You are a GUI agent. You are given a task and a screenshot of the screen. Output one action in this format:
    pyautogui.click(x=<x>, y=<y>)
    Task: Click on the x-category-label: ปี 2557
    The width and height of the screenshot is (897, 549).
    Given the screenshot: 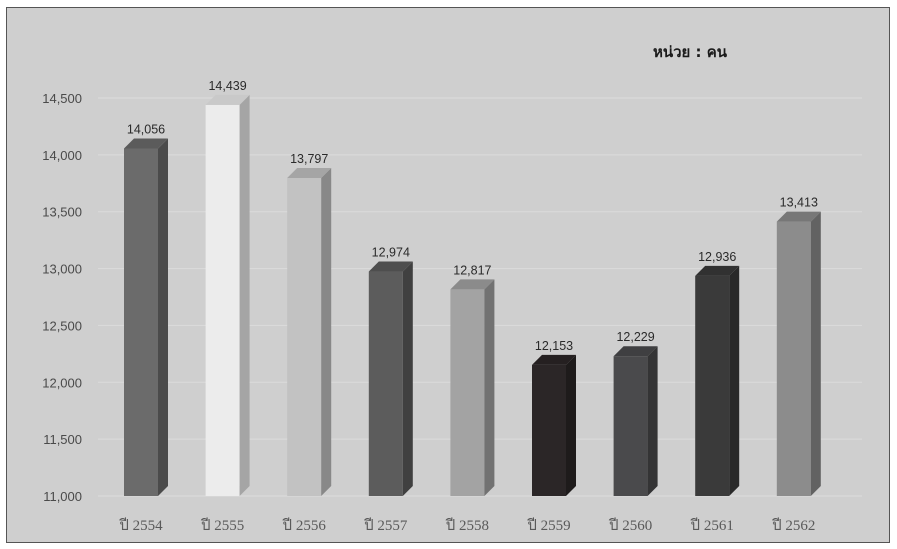 What is the action you would take?
    pyautogui.click(x=385, y=525)
    